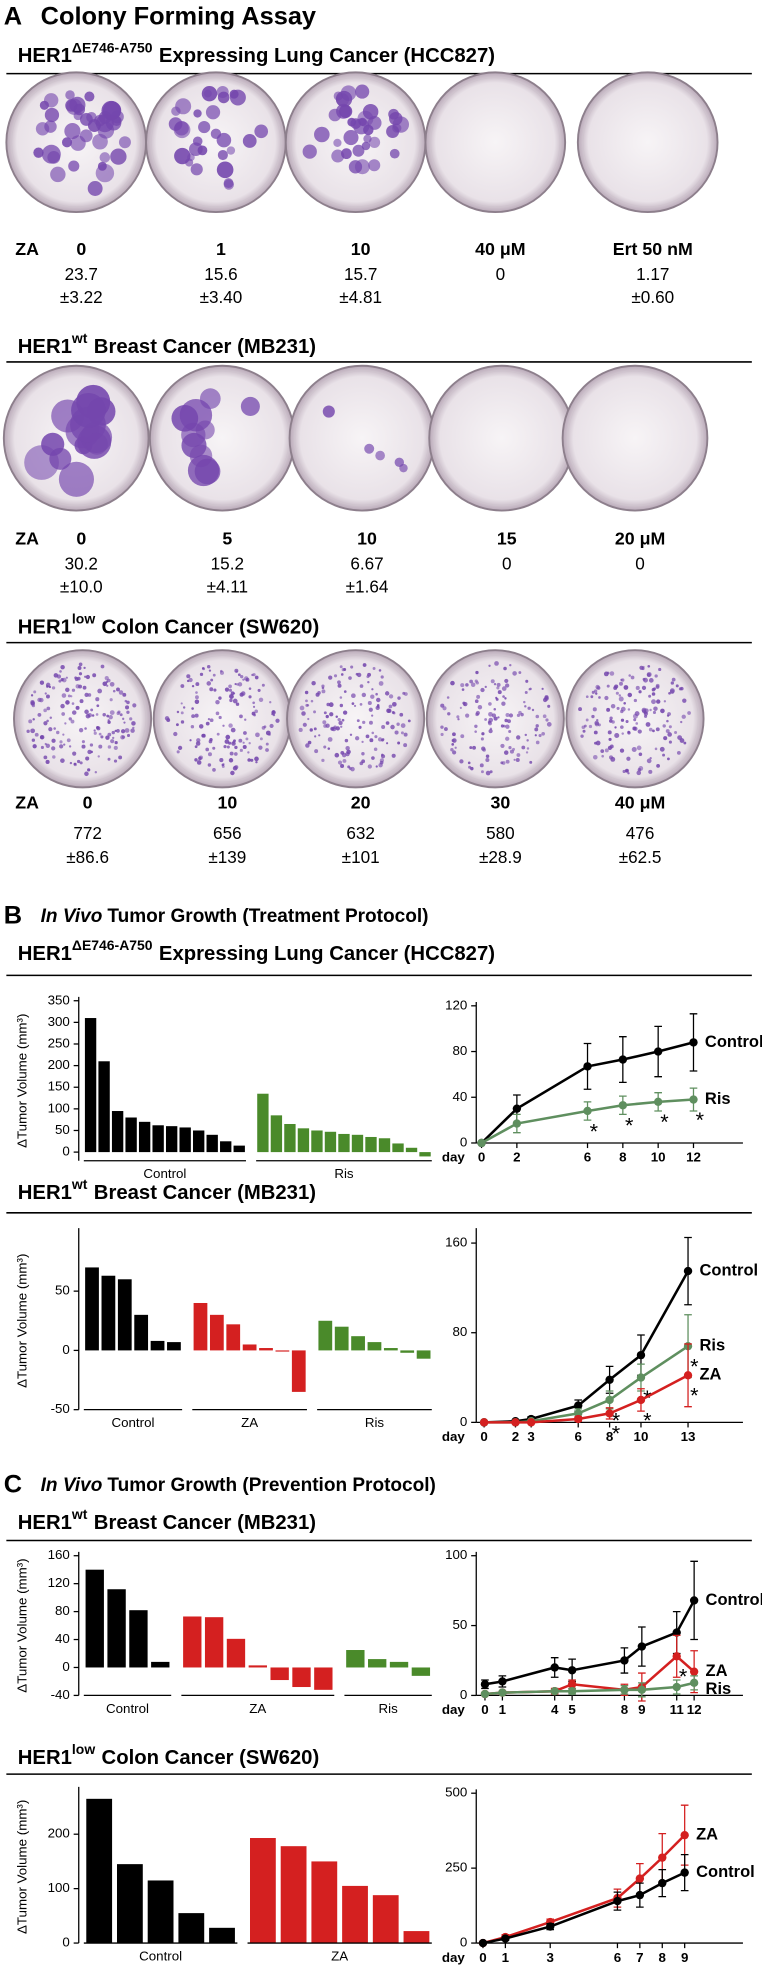  Describe the element at coordinates (205, 1193) in the screenshot. I see `heading-rest: Breast Cancer (MB231)` at that location.